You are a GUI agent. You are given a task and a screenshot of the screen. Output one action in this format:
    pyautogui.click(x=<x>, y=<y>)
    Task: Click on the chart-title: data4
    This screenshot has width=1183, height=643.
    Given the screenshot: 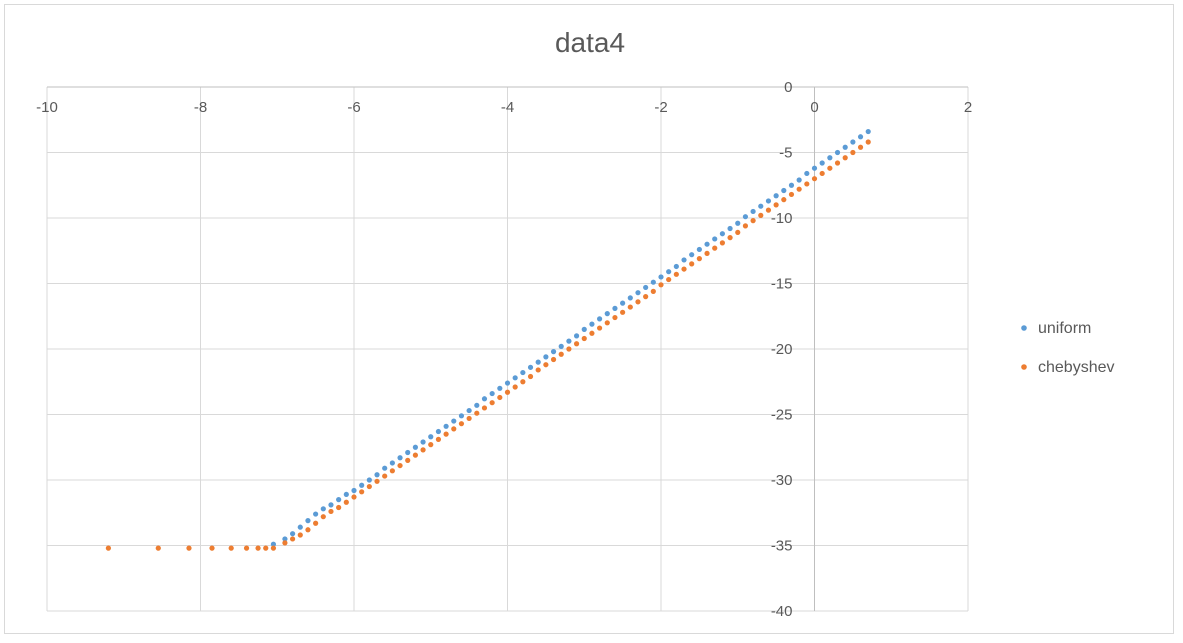 What is the action you would take?
    pyautogui.click(x=590, y=42)
    